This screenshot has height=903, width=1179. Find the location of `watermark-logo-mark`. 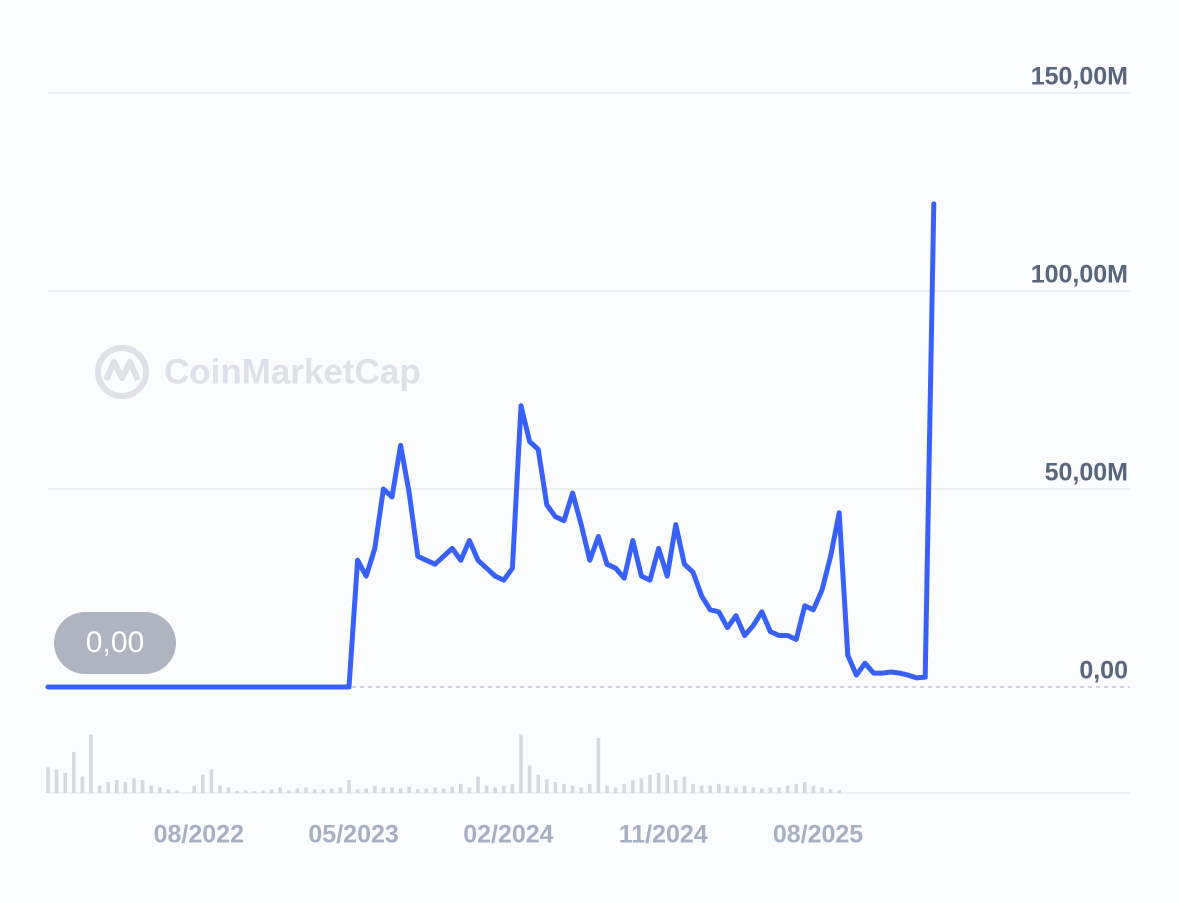

watermark-logo-mark is located at coordinates (122, 370).